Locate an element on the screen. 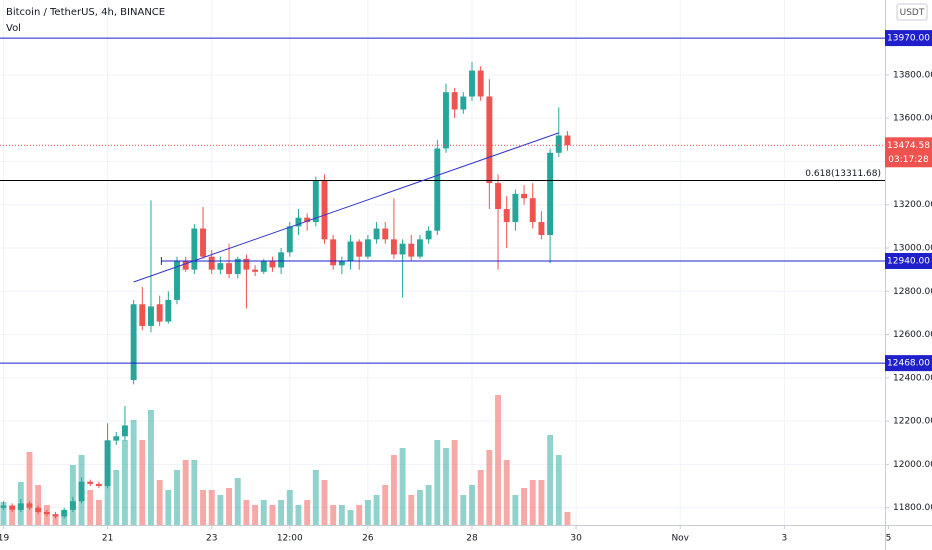 The width and height of the screenshot is (932, 550). level-label: 13970.00 is located at coordinates (908, 39).